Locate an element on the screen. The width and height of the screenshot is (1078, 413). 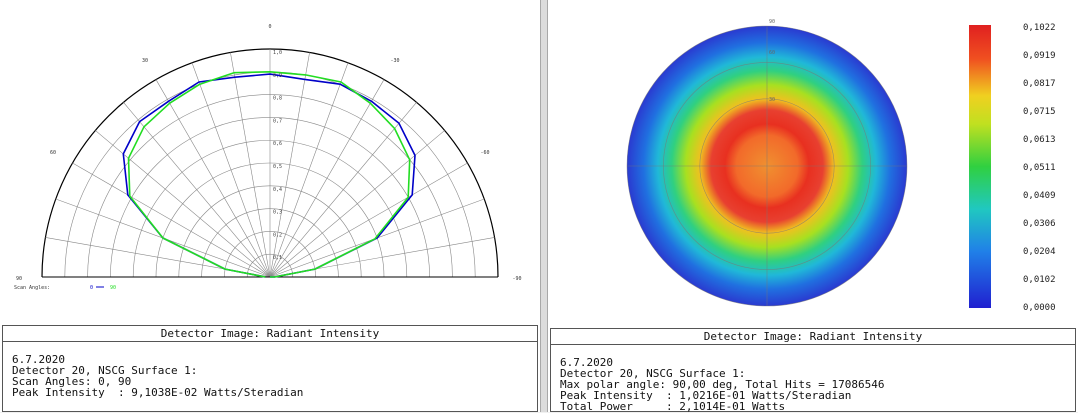
legend-series-0: 0 is located at coordinates (91, 288).